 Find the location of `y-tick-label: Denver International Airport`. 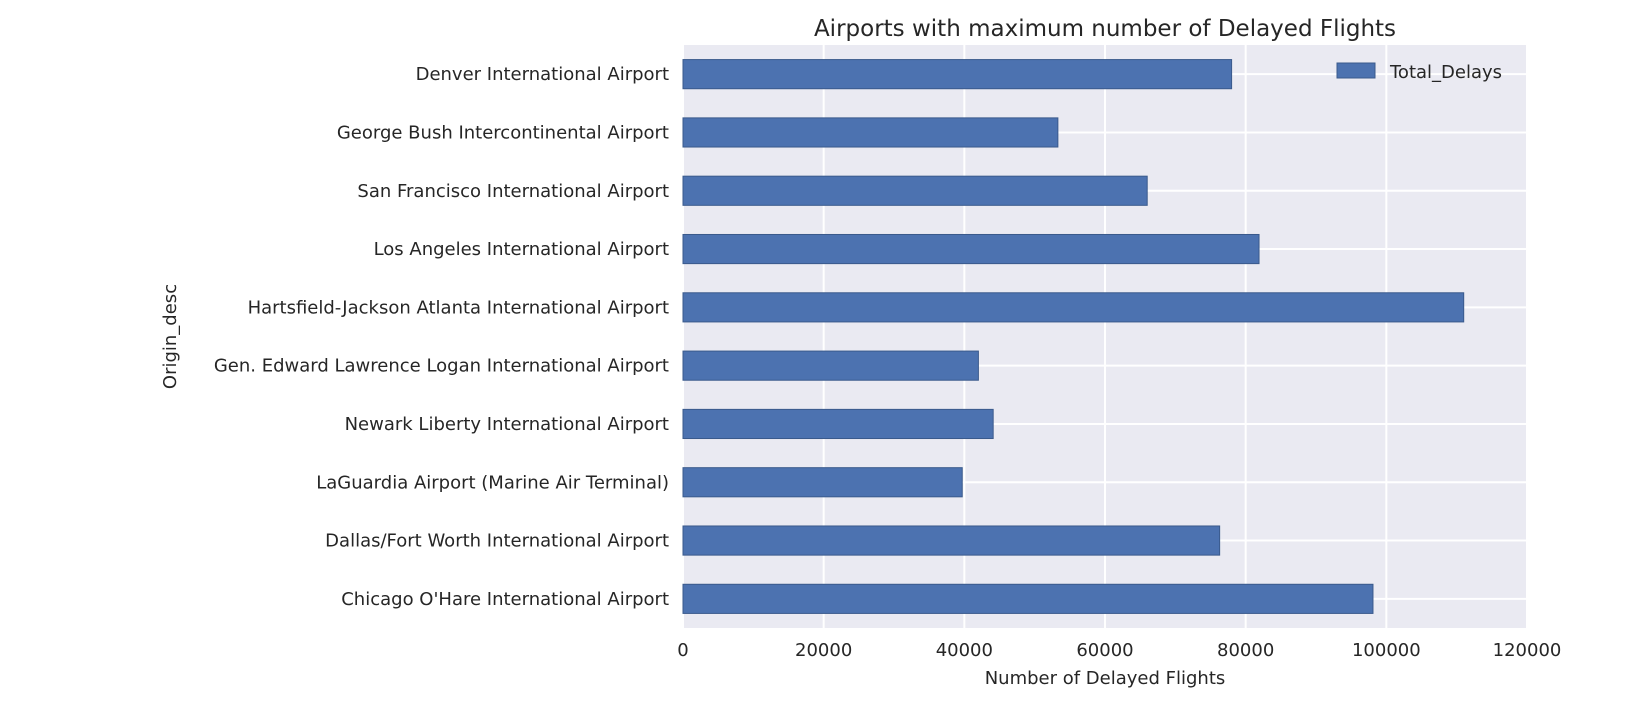

y-tick-label: Denver International Airport is located at coordinates (542, 74).